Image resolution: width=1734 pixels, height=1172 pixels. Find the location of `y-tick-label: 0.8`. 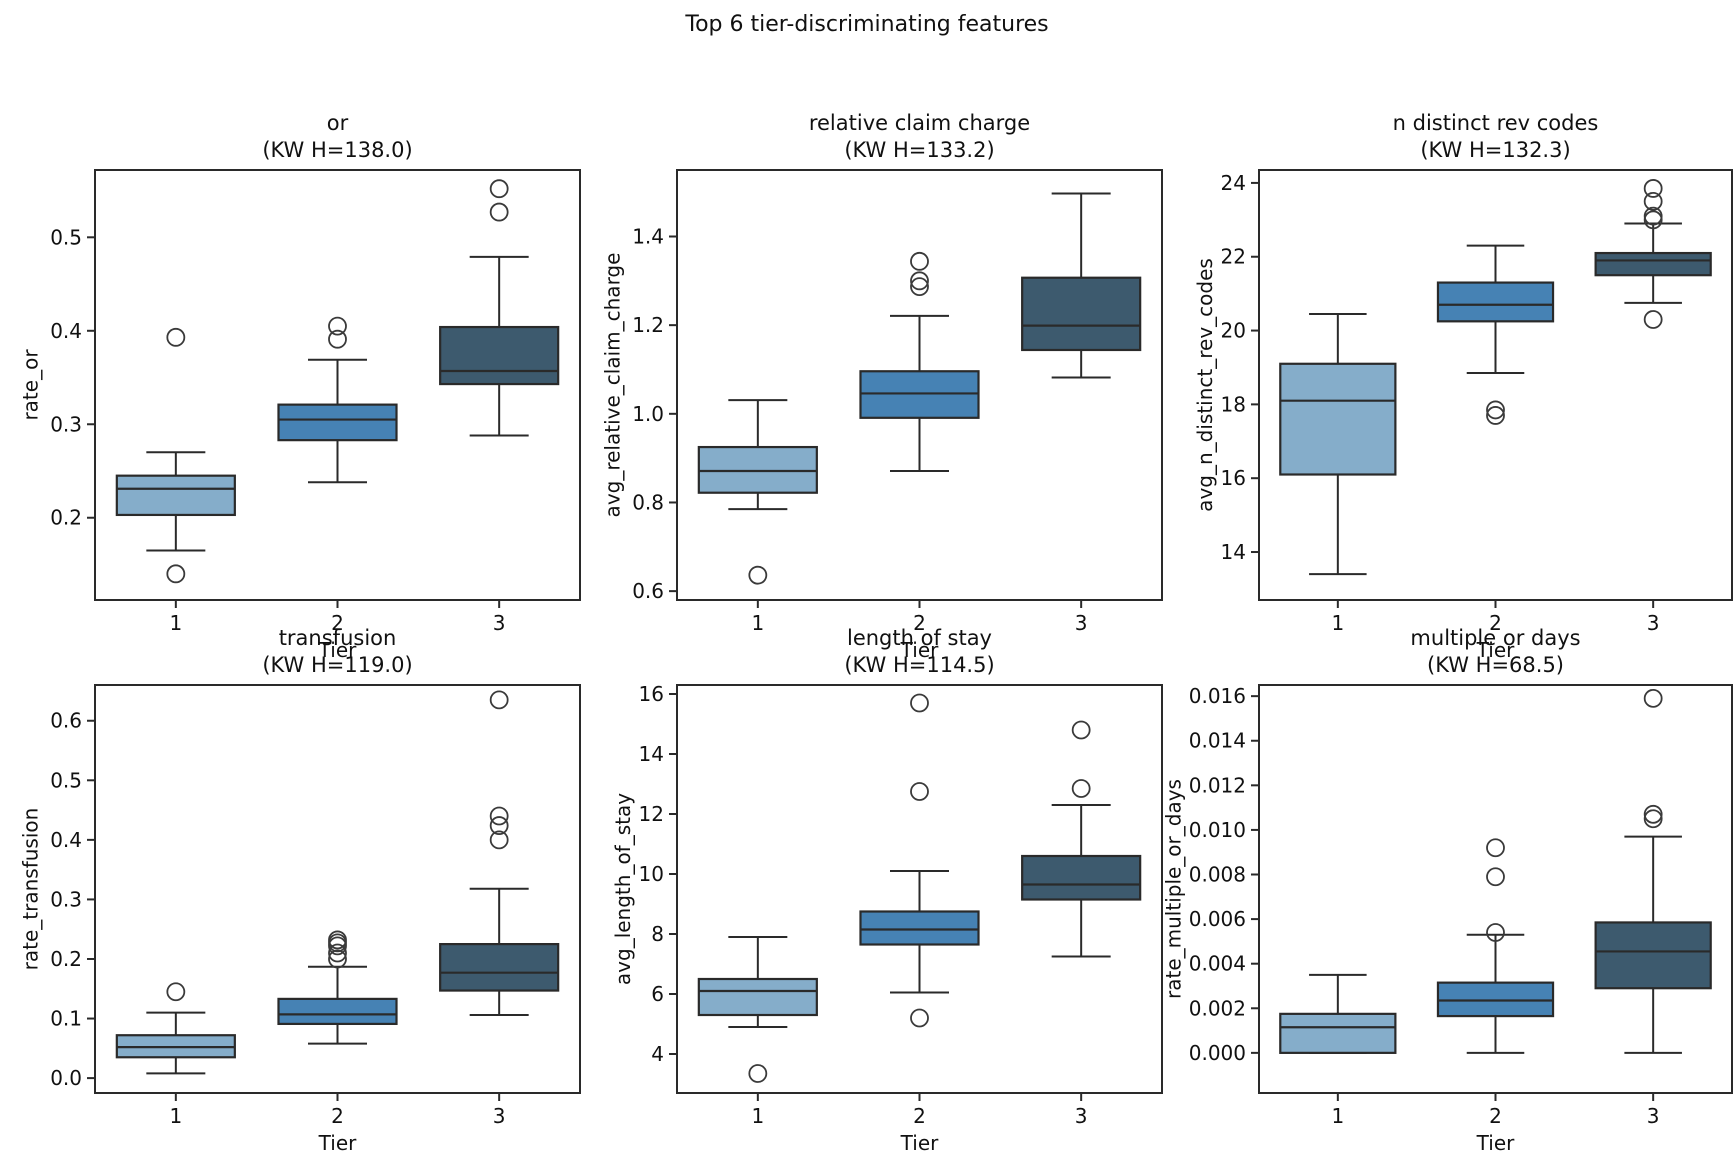

y-tick-label: 0.8 is located at coordinates (648, 502).